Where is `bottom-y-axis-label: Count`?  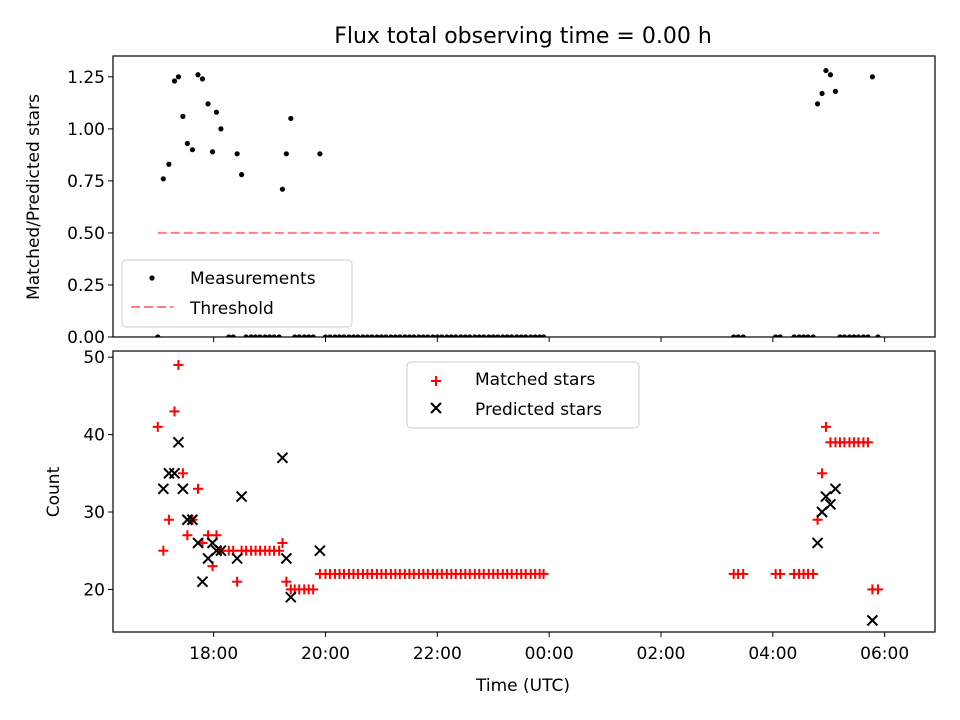
bottom-y-axis-label: Count is located at coordinates (54, 491).